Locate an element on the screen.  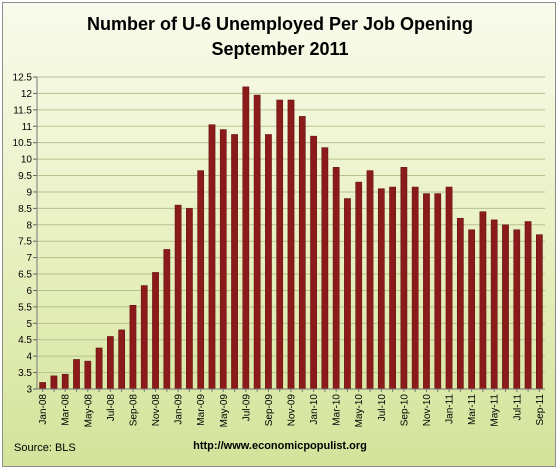
x-tick-label: Mar-09 is located at coordinates (201, 410).